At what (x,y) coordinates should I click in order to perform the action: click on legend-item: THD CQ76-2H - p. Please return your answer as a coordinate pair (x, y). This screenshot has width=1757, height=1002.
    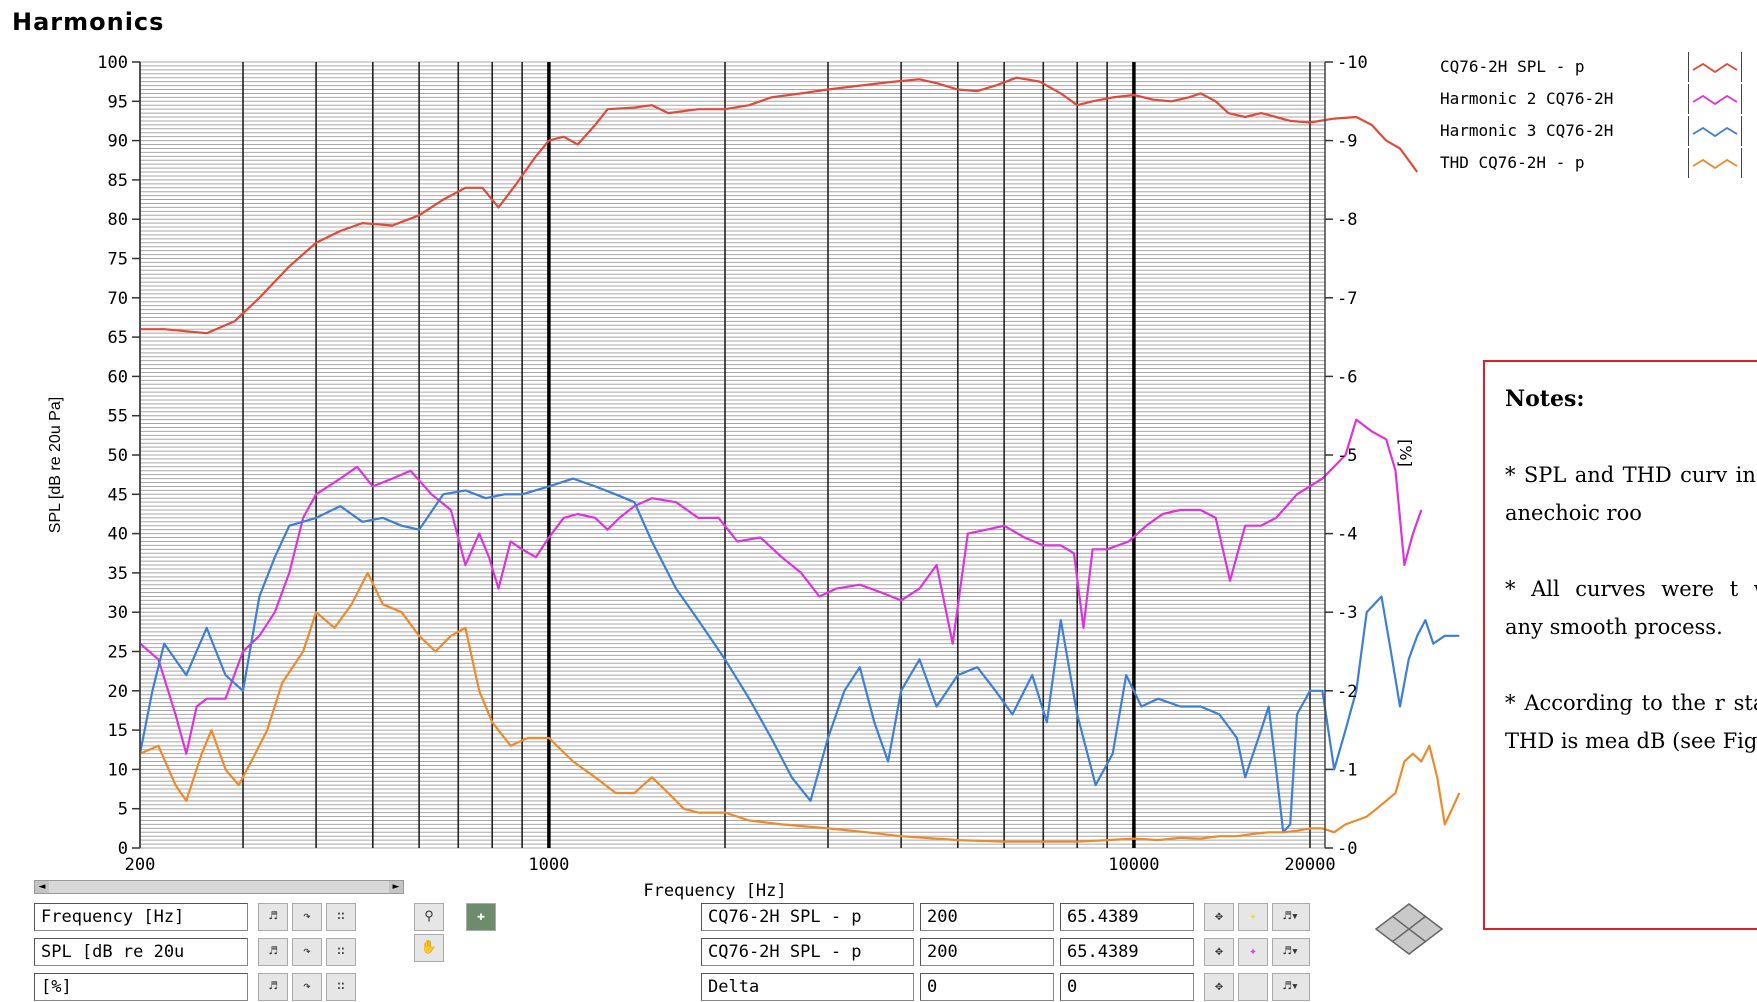
    Looking at the image, I should click on (1591, 162).